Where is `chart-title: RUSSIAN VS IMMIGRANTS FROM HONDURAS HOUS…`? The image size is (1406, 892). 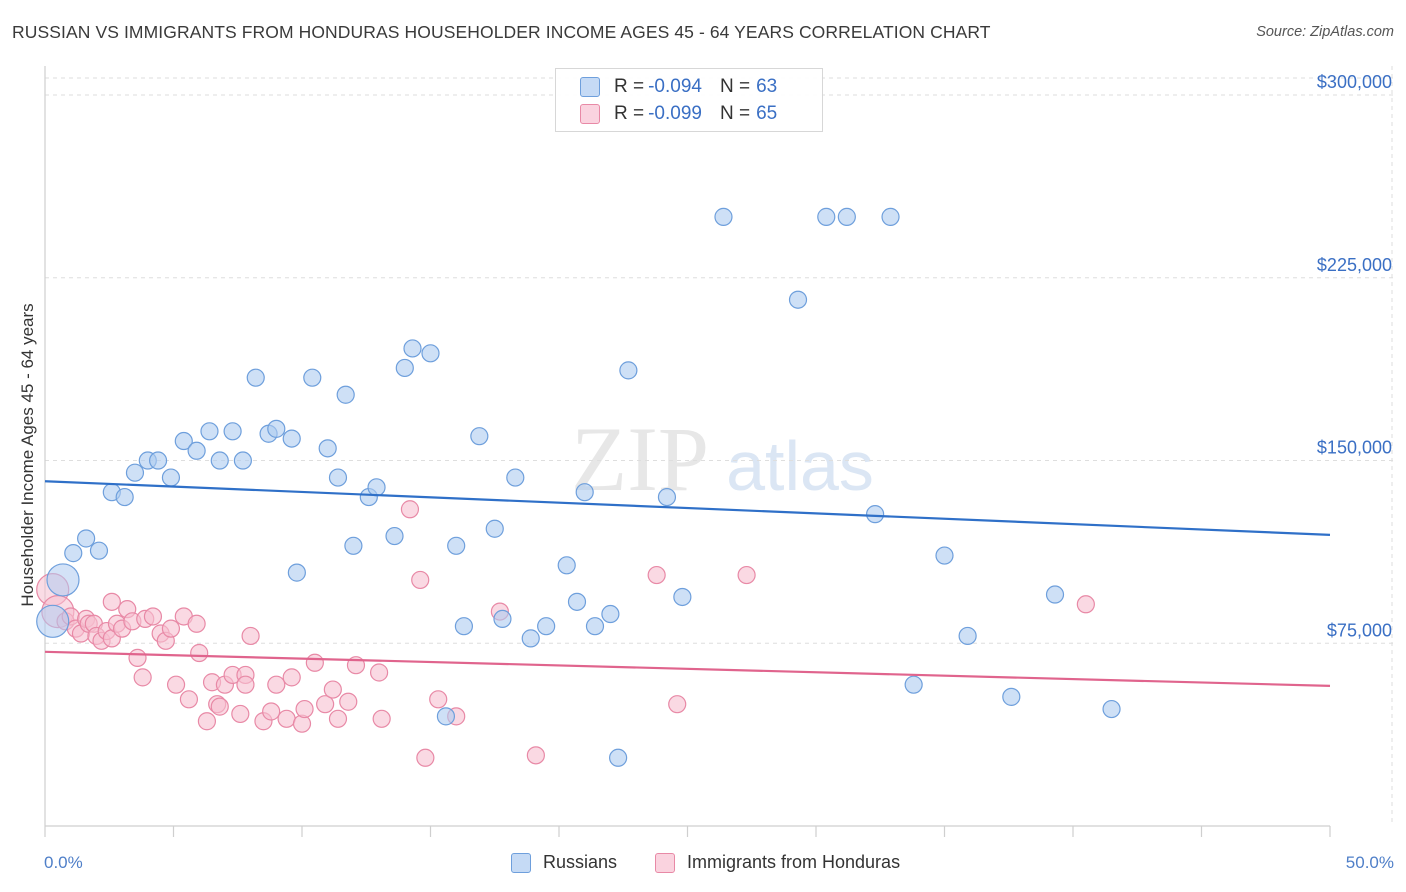
chart-title: RUSSIAN VS IMMIGRANTS FROM HONDURAS HOUS… is located at coordinates (501, 32).